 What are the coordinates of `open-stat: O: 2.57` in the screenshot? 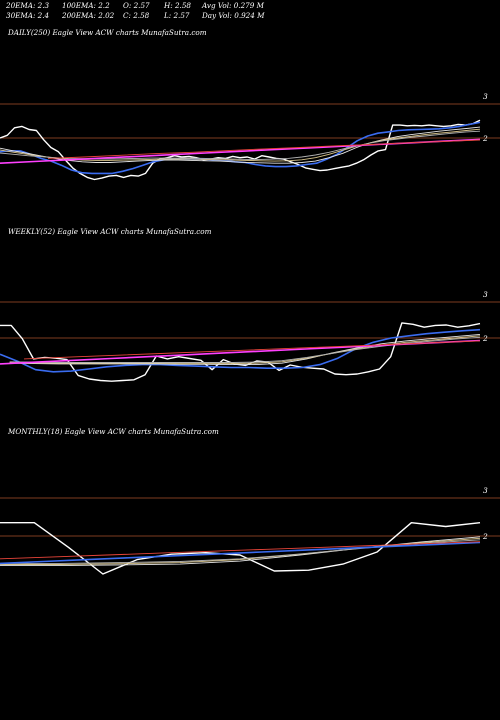 It's located at (136, 5).